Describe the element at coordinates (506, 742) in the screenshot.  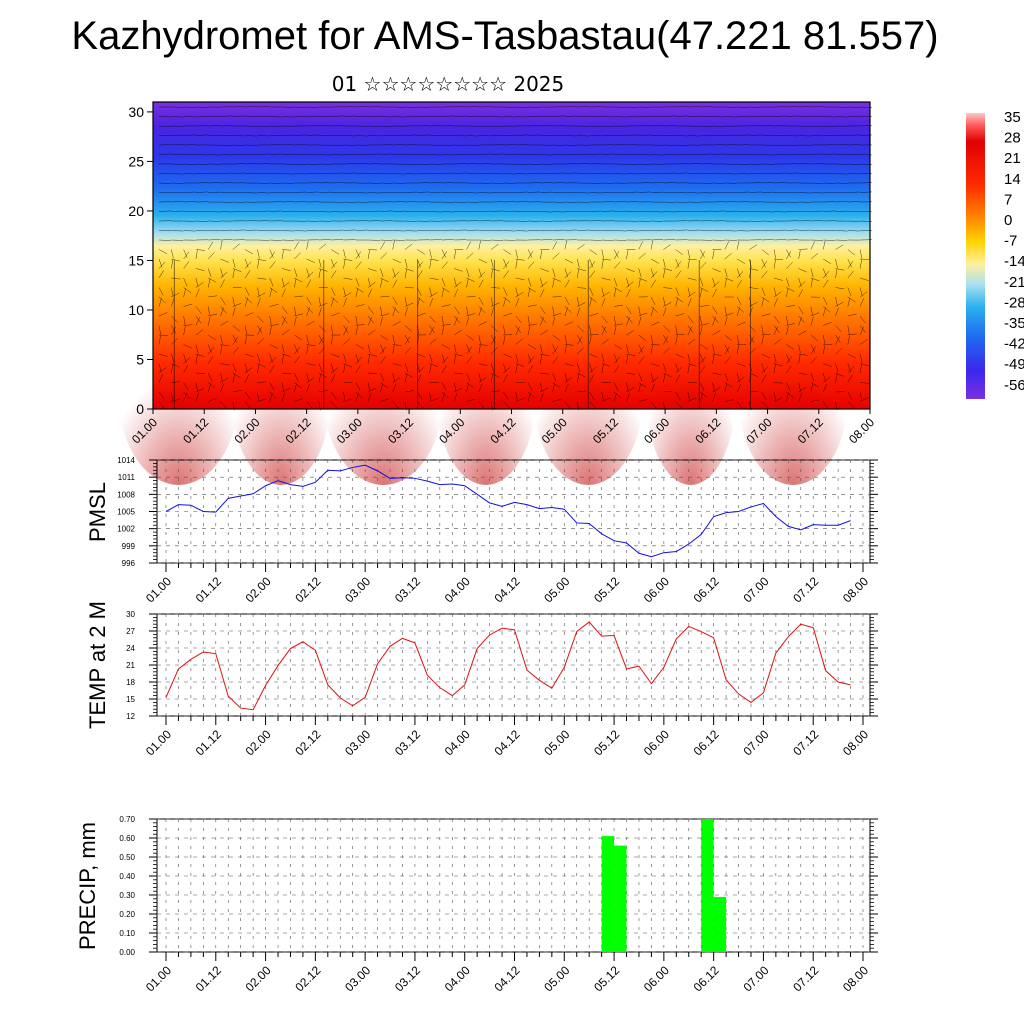
I see `temp-xticks-label-7: 04.12` at that location.